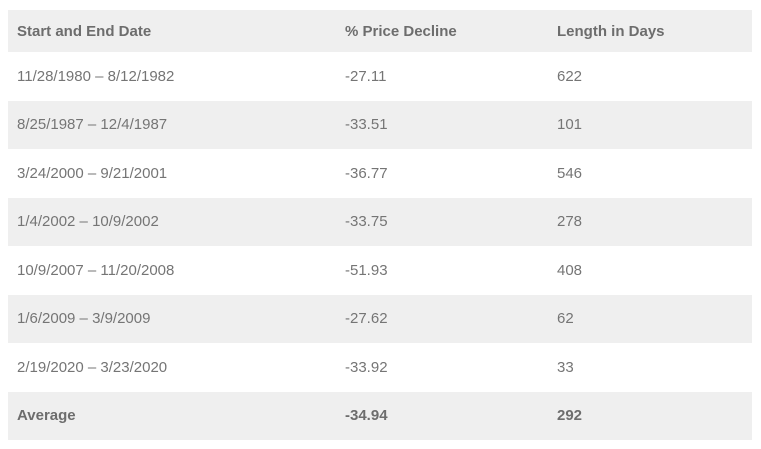 The height and width of the screenshot is (449, 761). I want to click on table-row: 3/24/2000 – 9/21/2001 -36.77 546, so click(380, 173).